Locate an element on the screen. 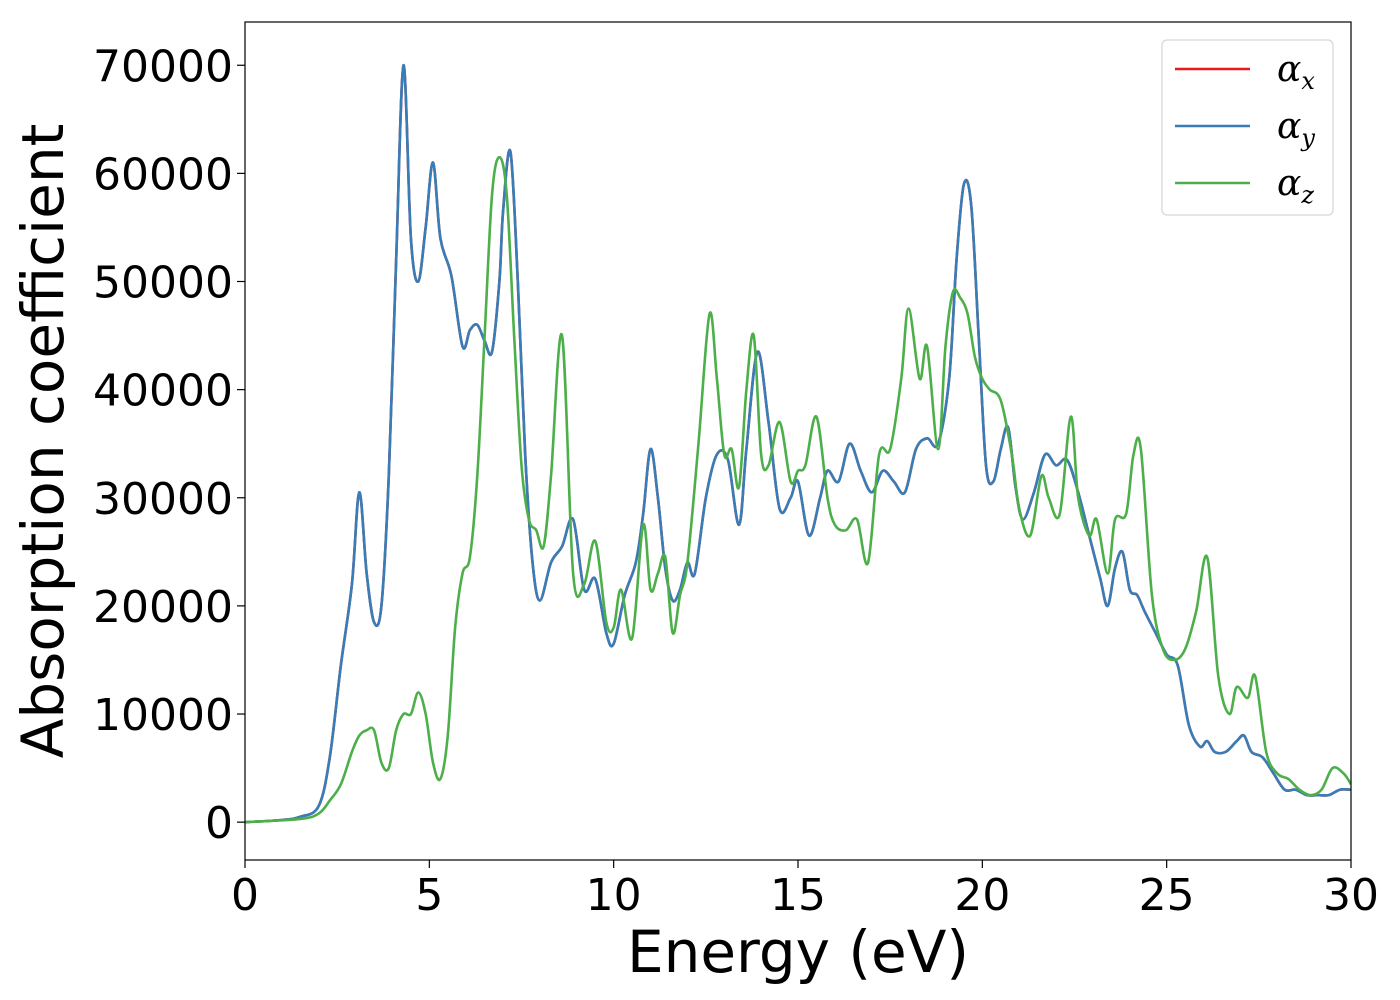 The image size is (1400, 1000). x-tick-label: 15 is located at coordinates (798, 895).